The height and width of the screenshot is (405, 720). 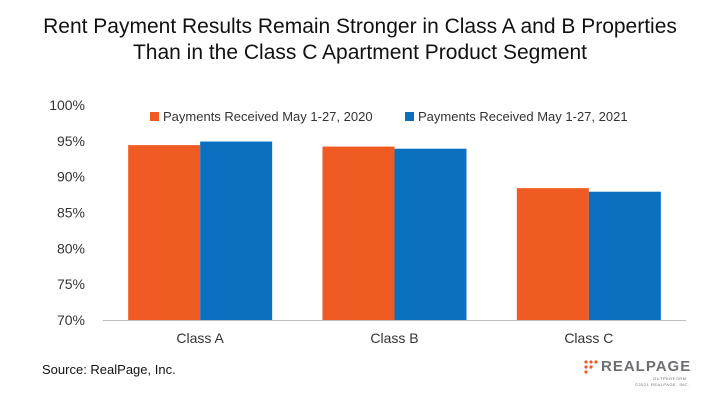 What do you see at coordinates (71, 177) in the screenshot?
I see `y-tick-label: 90%` at bounding box center [71, 177].